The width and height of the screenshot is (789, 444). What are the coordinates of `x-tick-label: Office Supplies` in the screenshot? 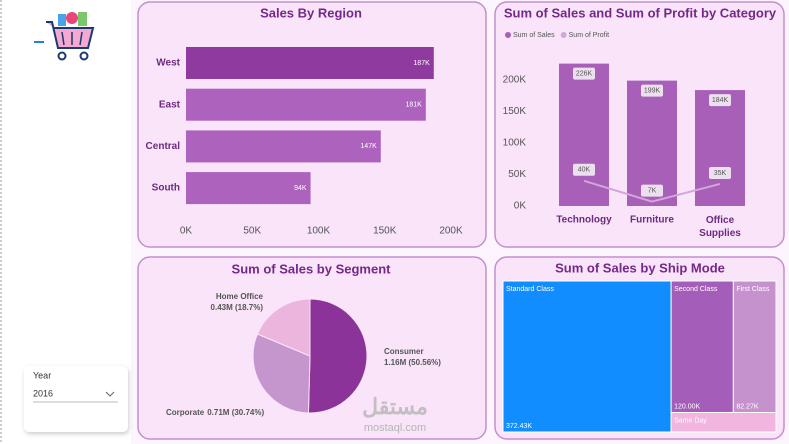 It's located at (720, 227).